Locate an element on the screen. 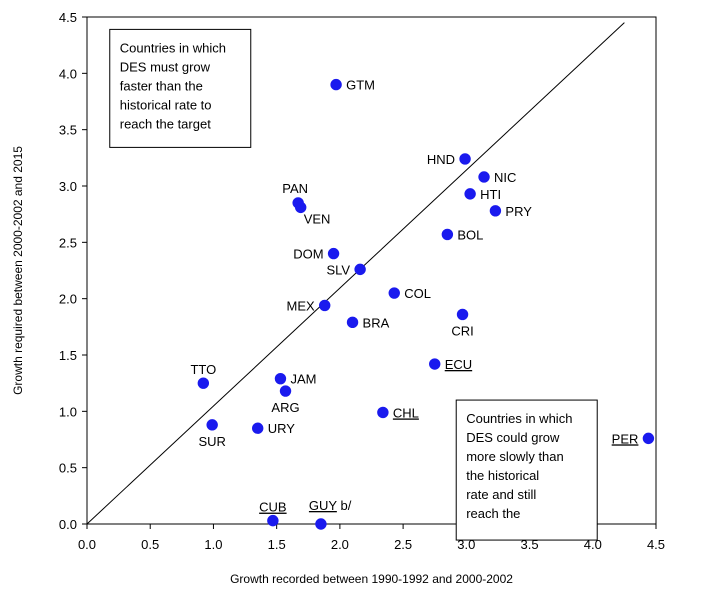 This screenshot has height=590, width=701. point-label-code: HTI is located at coordinates (490, 194).